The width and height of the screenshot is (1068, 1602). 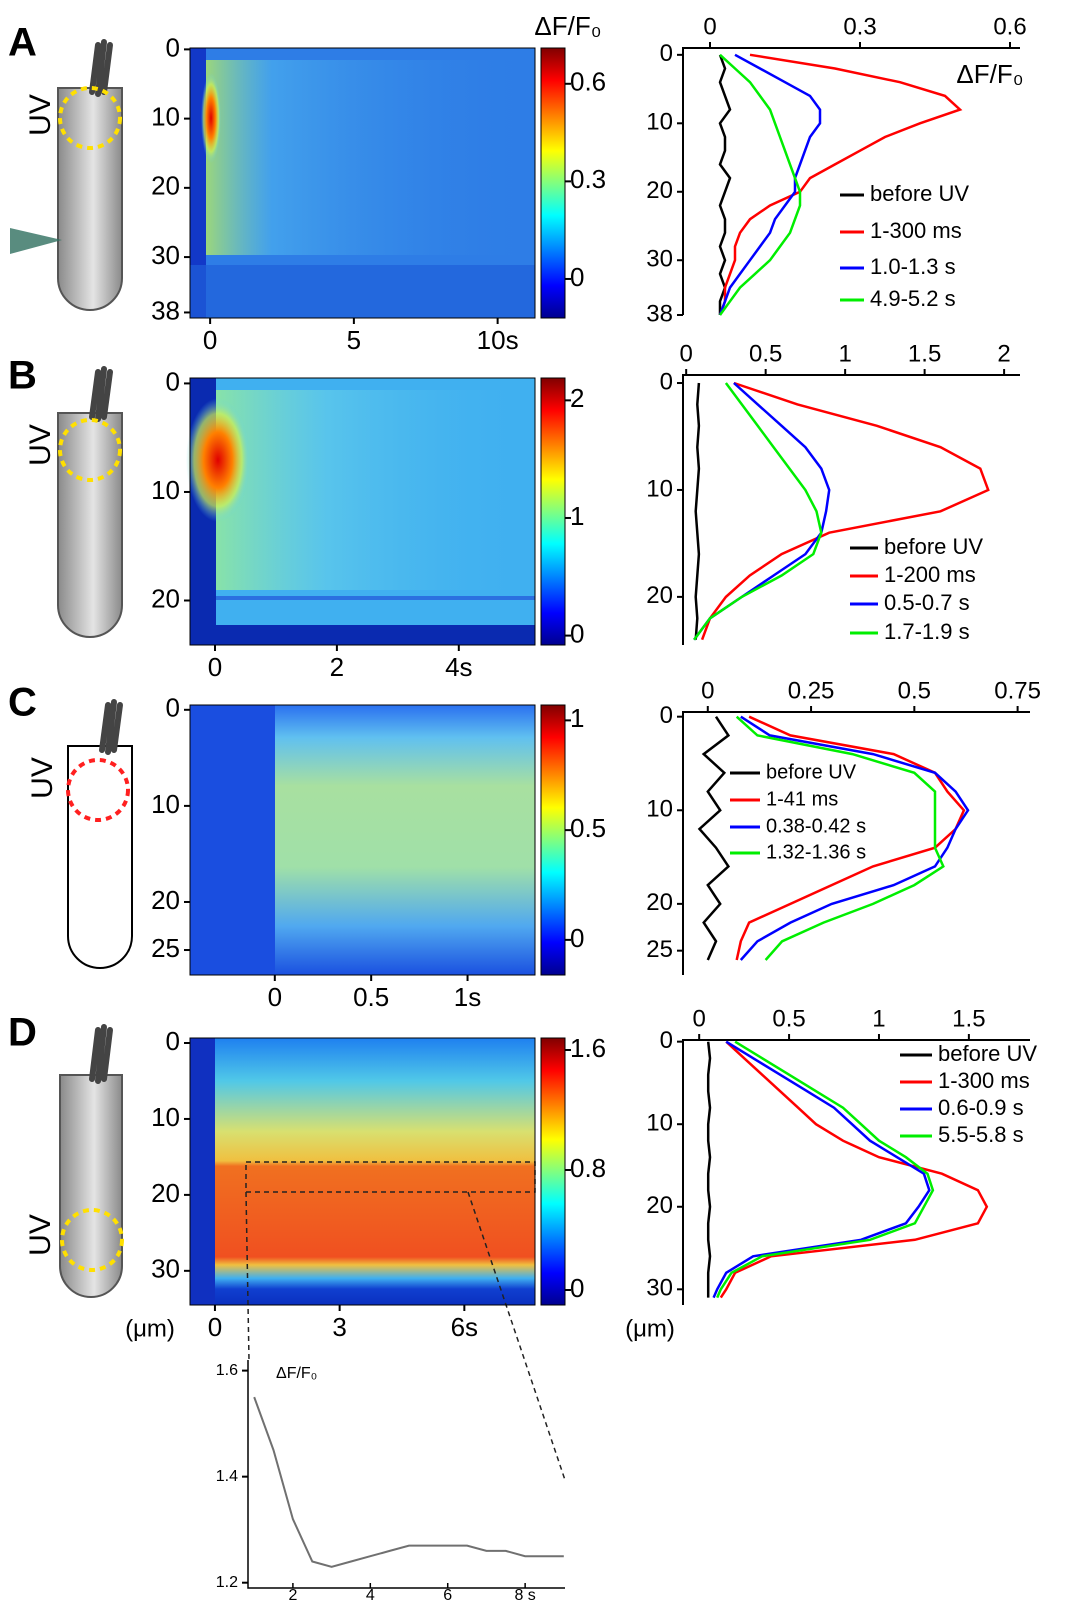 What do you see at coordinates (339, 1327) in the screenshot?
I see `x-tick-label: 3` at bounding box center [339, 1327].